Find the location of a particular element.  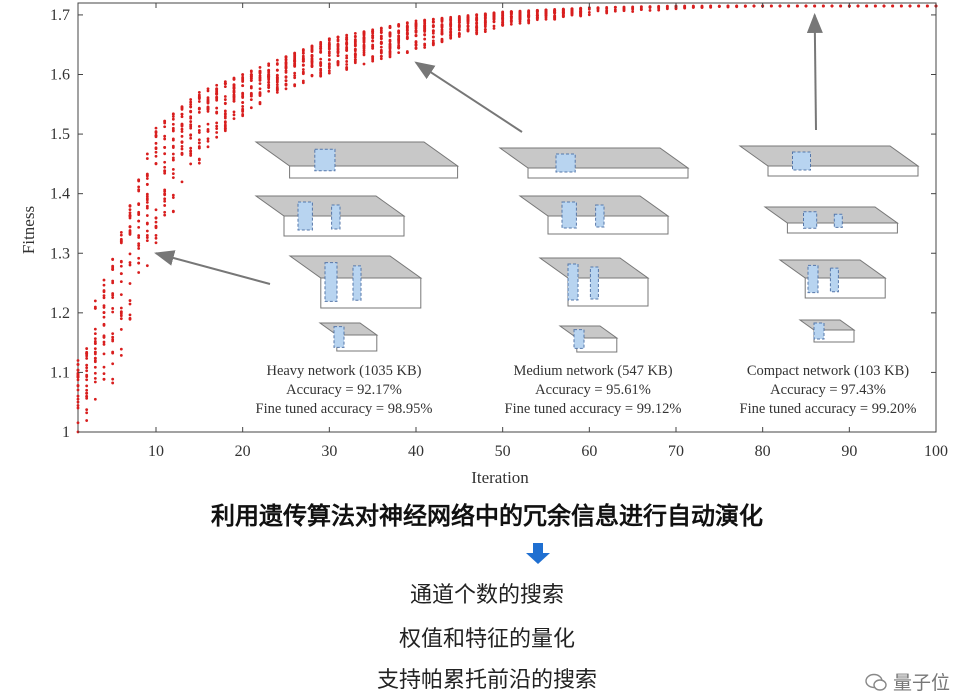

x-tick-label: 80 is located at coordinates (763, 451).